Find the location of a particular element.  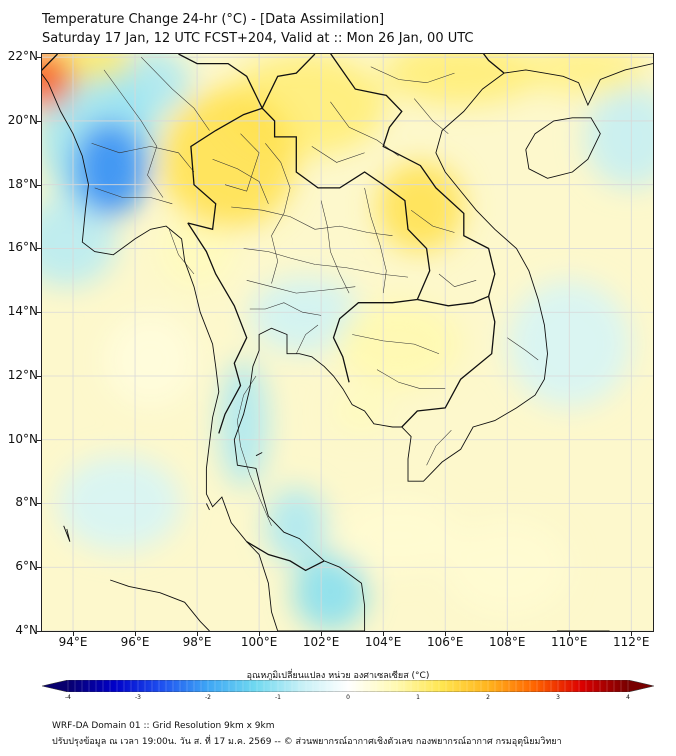

colorbar-tick-5: 1 is located at coordinates (418, 697).